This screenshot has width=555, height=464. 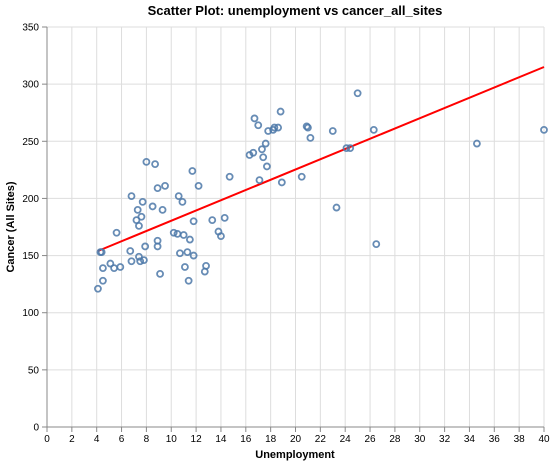 What do you see at coordinates (172, 439) in the screenshot?
I see `x-tick-label: 10` at bounding box center [172, 439].